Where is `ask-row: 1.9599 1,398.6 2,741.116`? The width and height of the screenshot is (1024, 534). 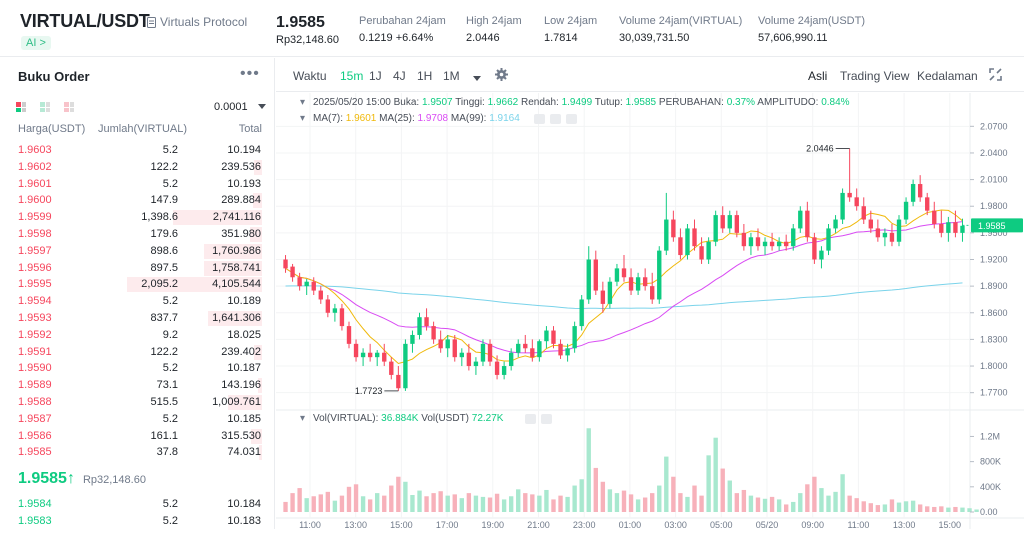
ask-row: 1.9599 1,398.6 2,741.116 is located at coordinates (137, 217).